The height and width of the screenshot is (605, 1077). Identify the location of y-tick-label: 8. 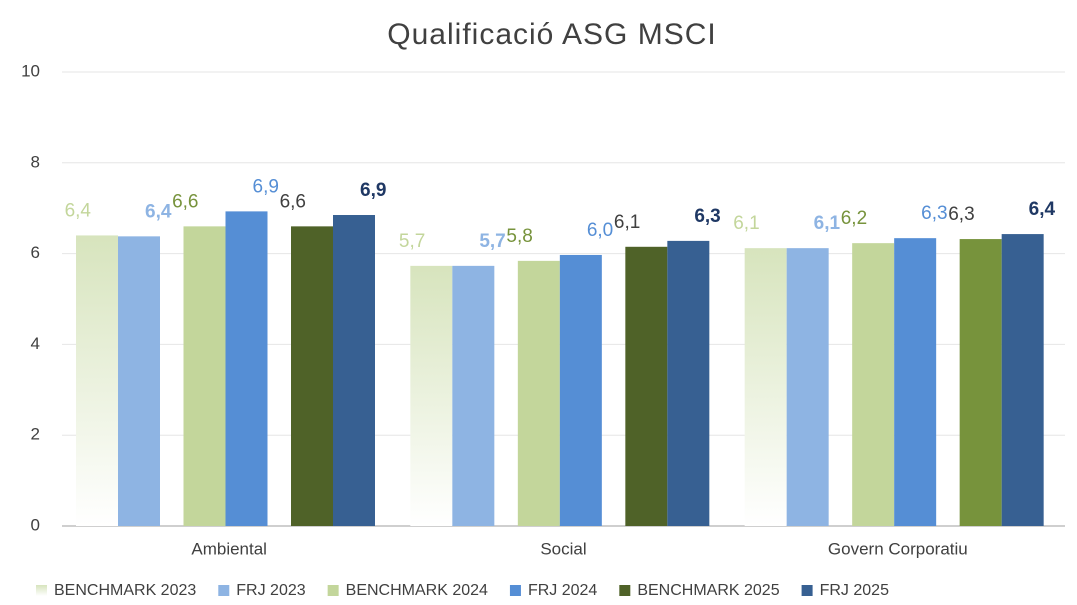
(35, 161).